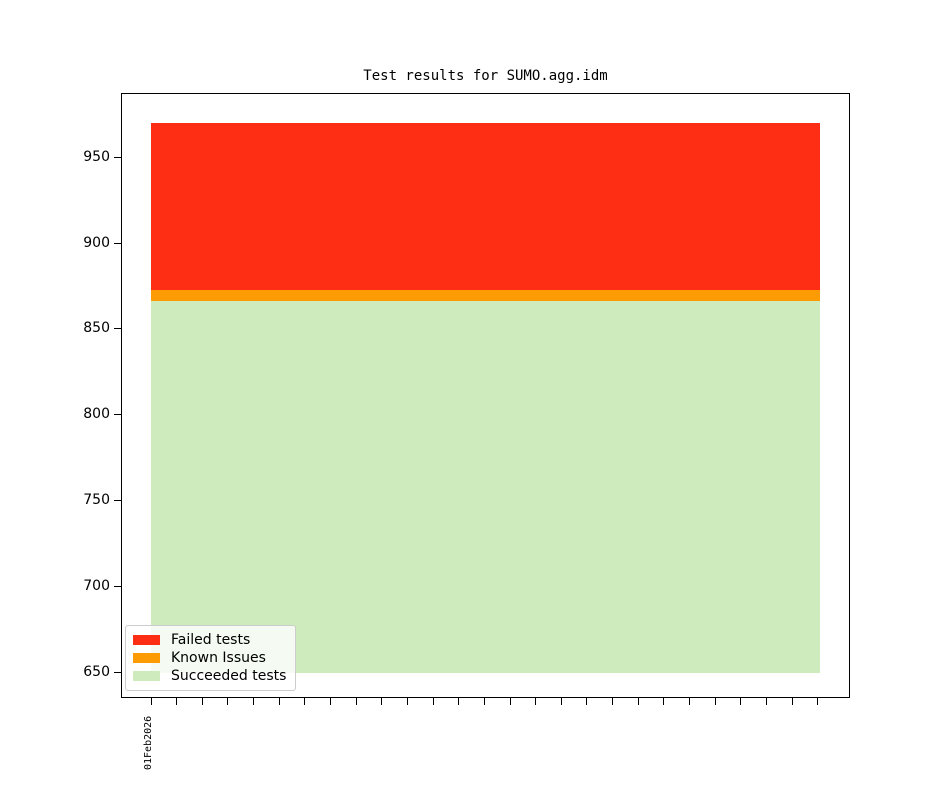 Image resolution: width=944 pixels, height=787 pixels. Describe the element at coordinates (96, 500) in the screenshot. I see `y-tick-label: 750` at that location.